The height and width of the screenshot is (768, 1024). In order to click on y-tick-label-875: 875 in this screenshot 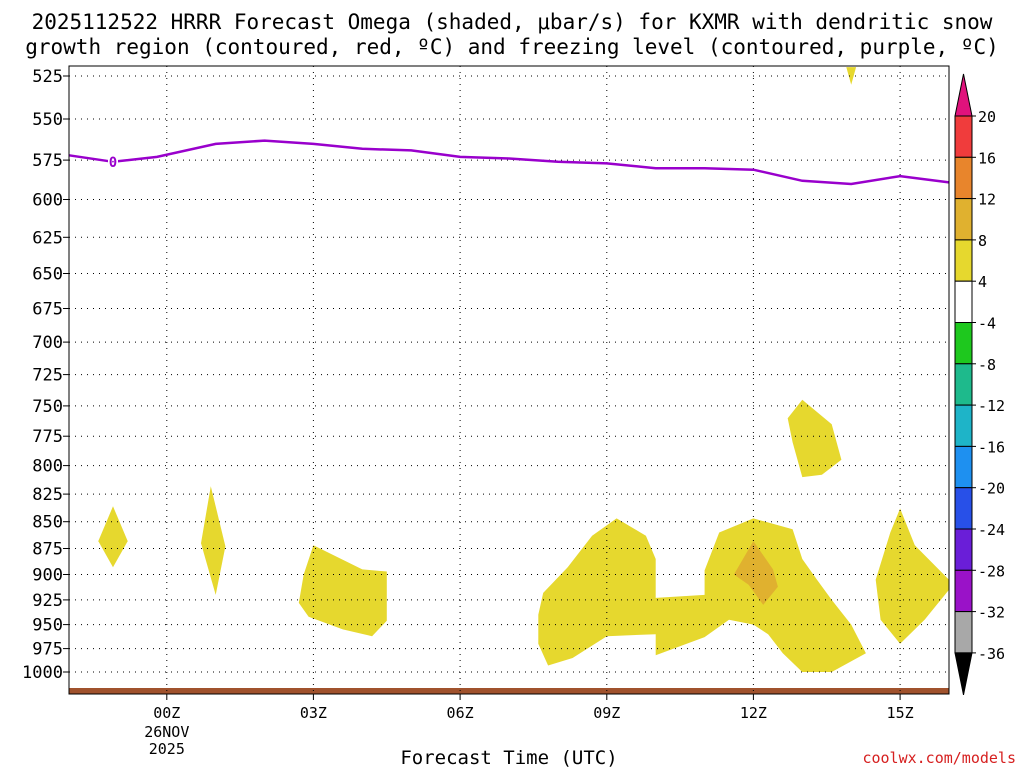, I will do `click(47, 550)`.